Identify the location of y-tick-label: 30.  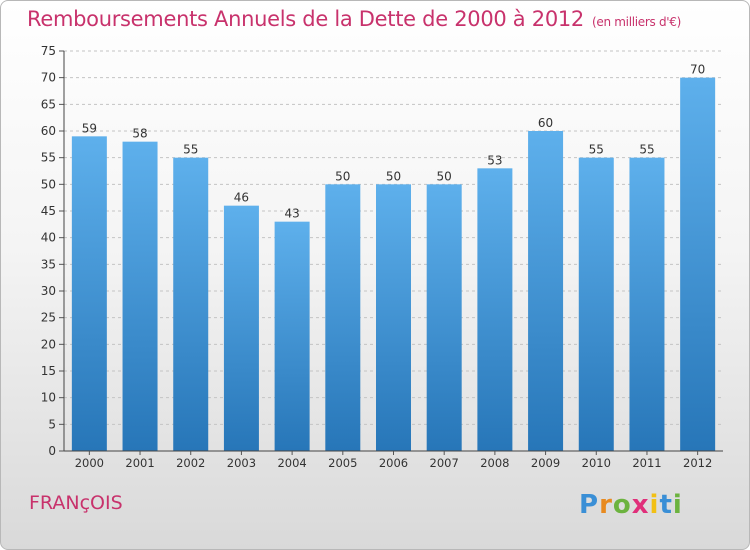
(48, 291).